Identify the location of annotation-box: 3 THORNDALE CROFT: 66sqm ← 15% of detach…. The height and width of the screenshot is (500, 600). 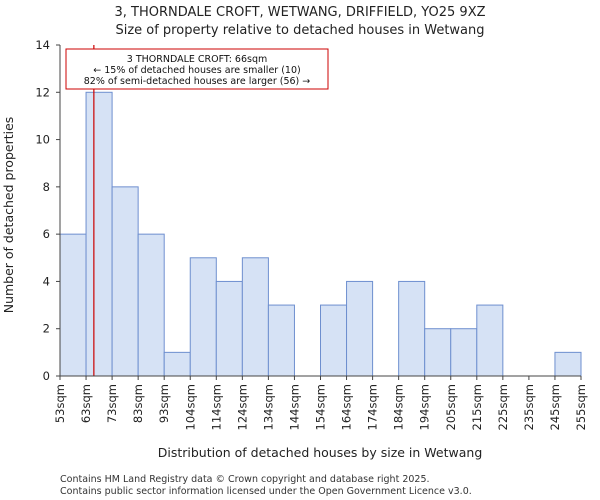
(197, 69).